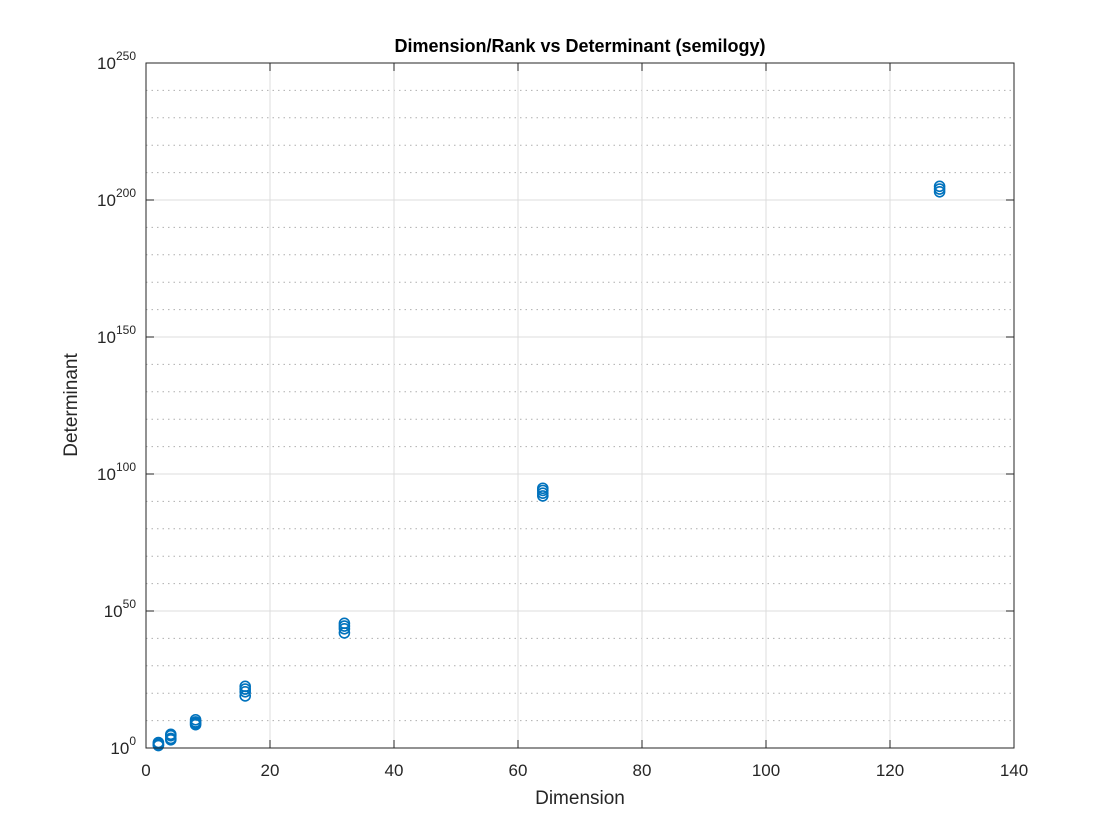 This screenshot has height=840, width=1120. I want to click on x-tick-label: 120, so click(890, 770).